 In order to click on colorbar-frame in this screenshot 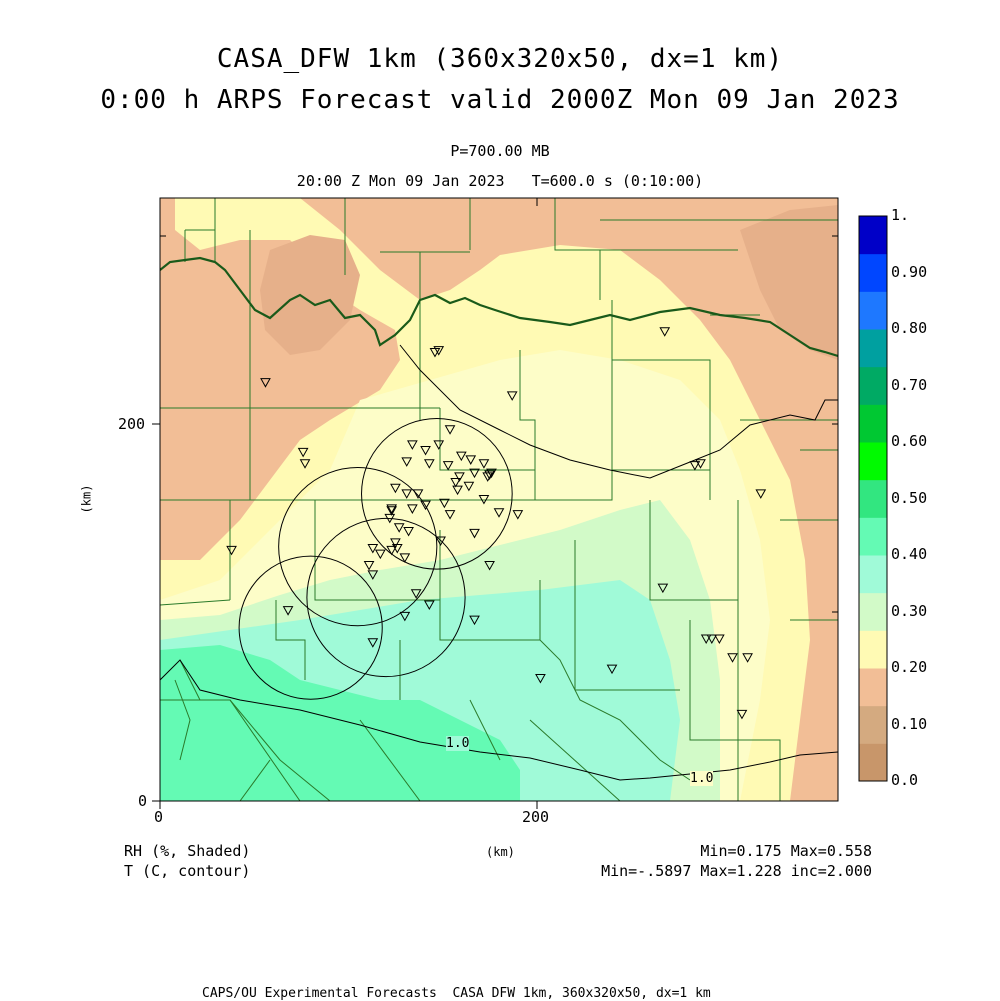, I will do `click(873, 498)`.